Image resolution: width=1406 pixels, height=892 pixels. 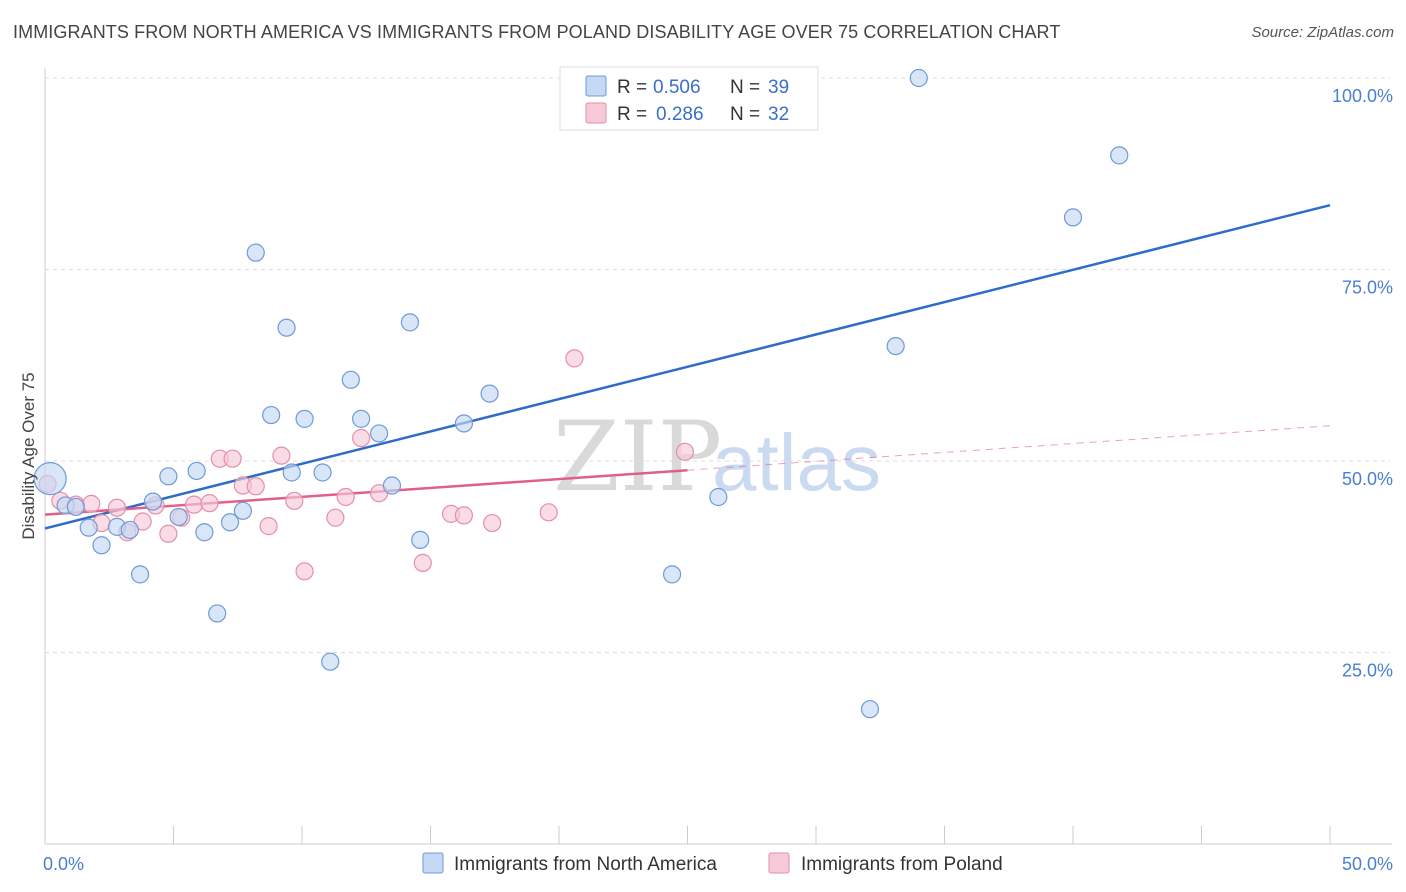 What do you see at coordinates (778, 87) in the screenshot?
I see `legend-n-value: 39` at bounding box center [778, 87].